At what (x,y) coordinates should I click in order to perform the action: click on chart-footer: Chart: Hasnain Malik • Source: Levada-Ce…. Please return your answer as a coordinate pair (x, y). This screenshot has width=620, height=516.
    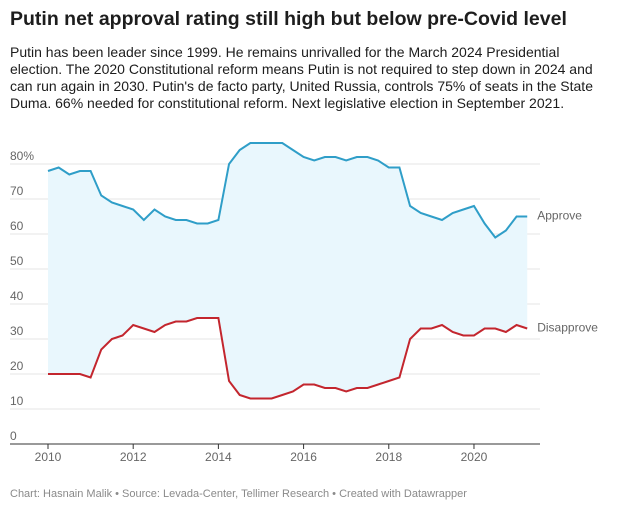
    Looking at the image, I should click on (238, 494).